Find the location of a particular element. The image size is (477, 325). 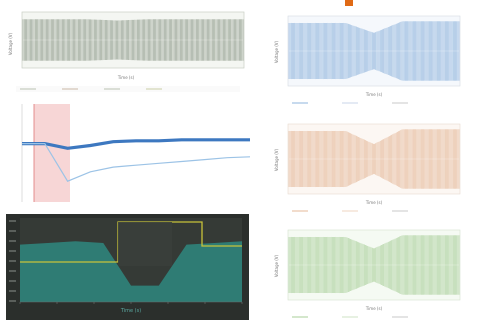

chart-top-left-xlabel: Time (s) is located at coordinates (126, 77).